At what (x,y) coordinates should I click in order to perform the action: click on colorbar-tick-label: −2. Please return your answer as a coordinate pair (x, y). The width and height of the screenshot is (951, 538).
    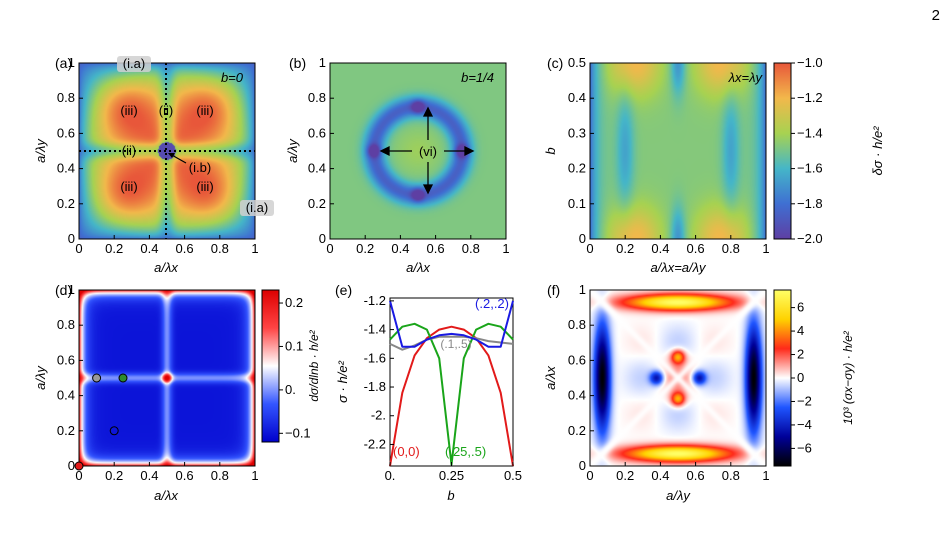
    Looking at the image, I should click on (804, 400).